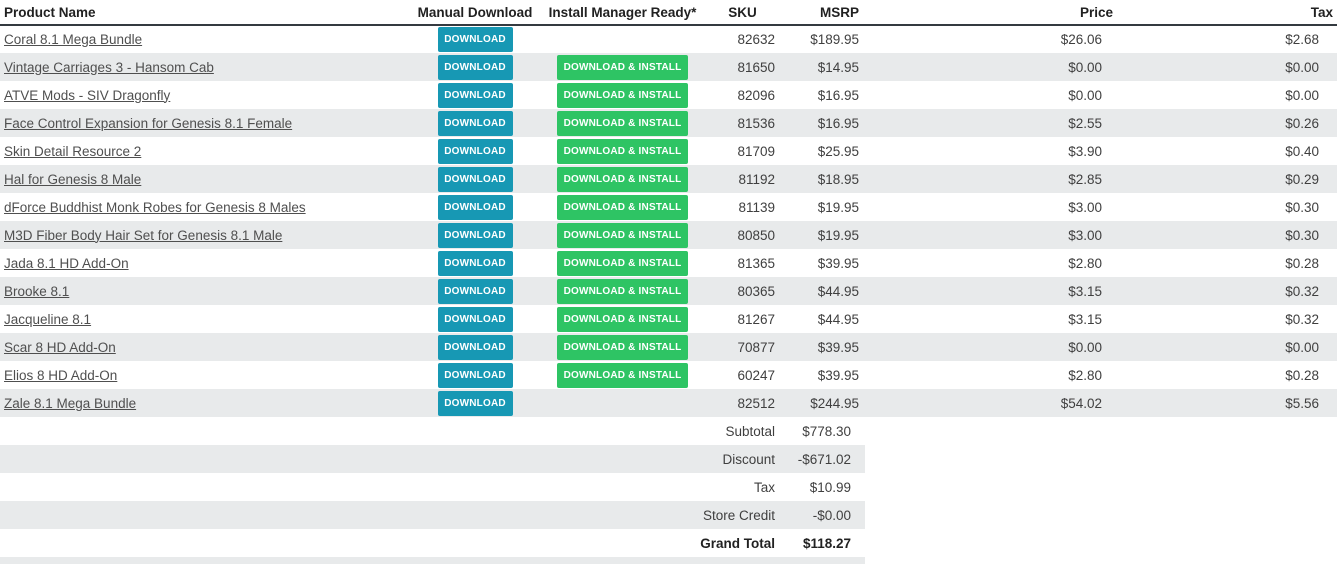  I want to click on sku-cell: 81139, so click(756, 207).